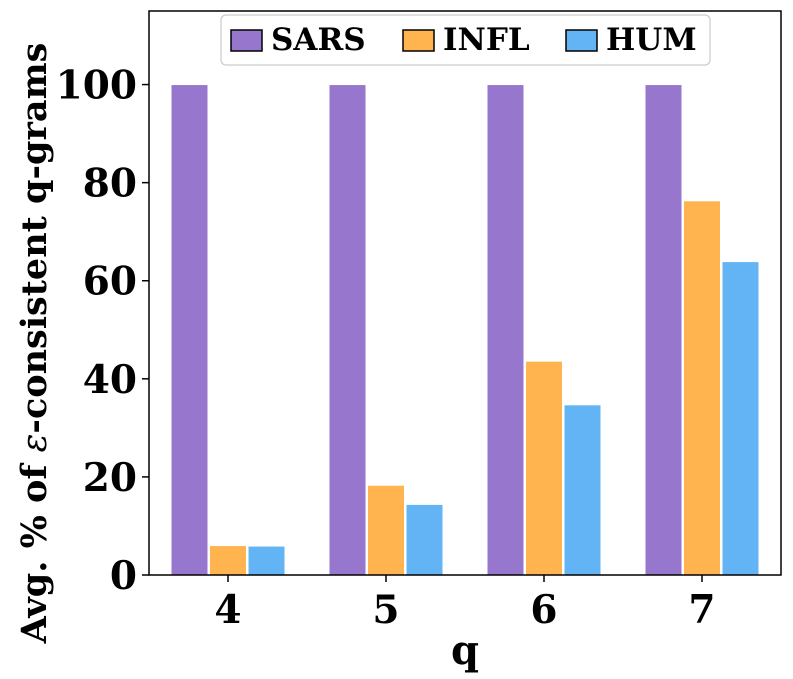 The image size is (793, 679). What do you see at coordinates (189, 330) in the screenshot?
I see `bar-sars-q4` at bounding box center [189, 330].